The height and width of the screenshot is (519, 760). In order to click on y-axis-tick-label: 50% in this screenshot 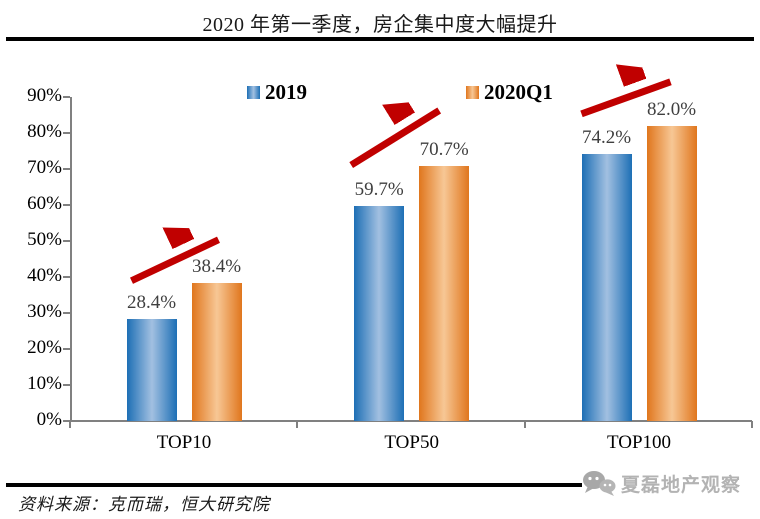, I will do `click(44, 239)`.